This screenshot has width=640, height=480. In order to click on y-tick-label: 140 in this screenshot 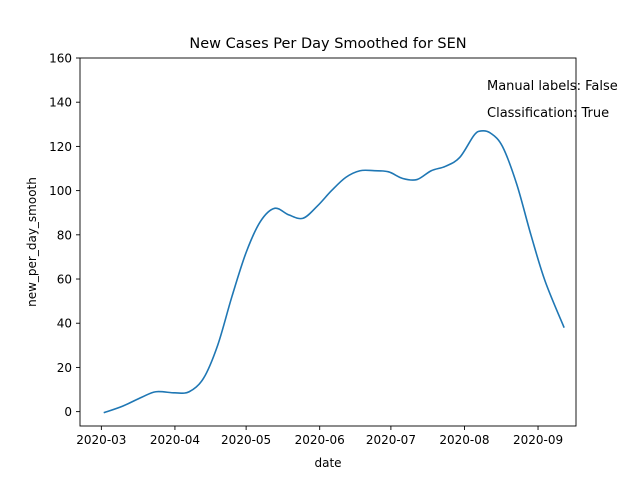, I will do `click(60, 103)`.